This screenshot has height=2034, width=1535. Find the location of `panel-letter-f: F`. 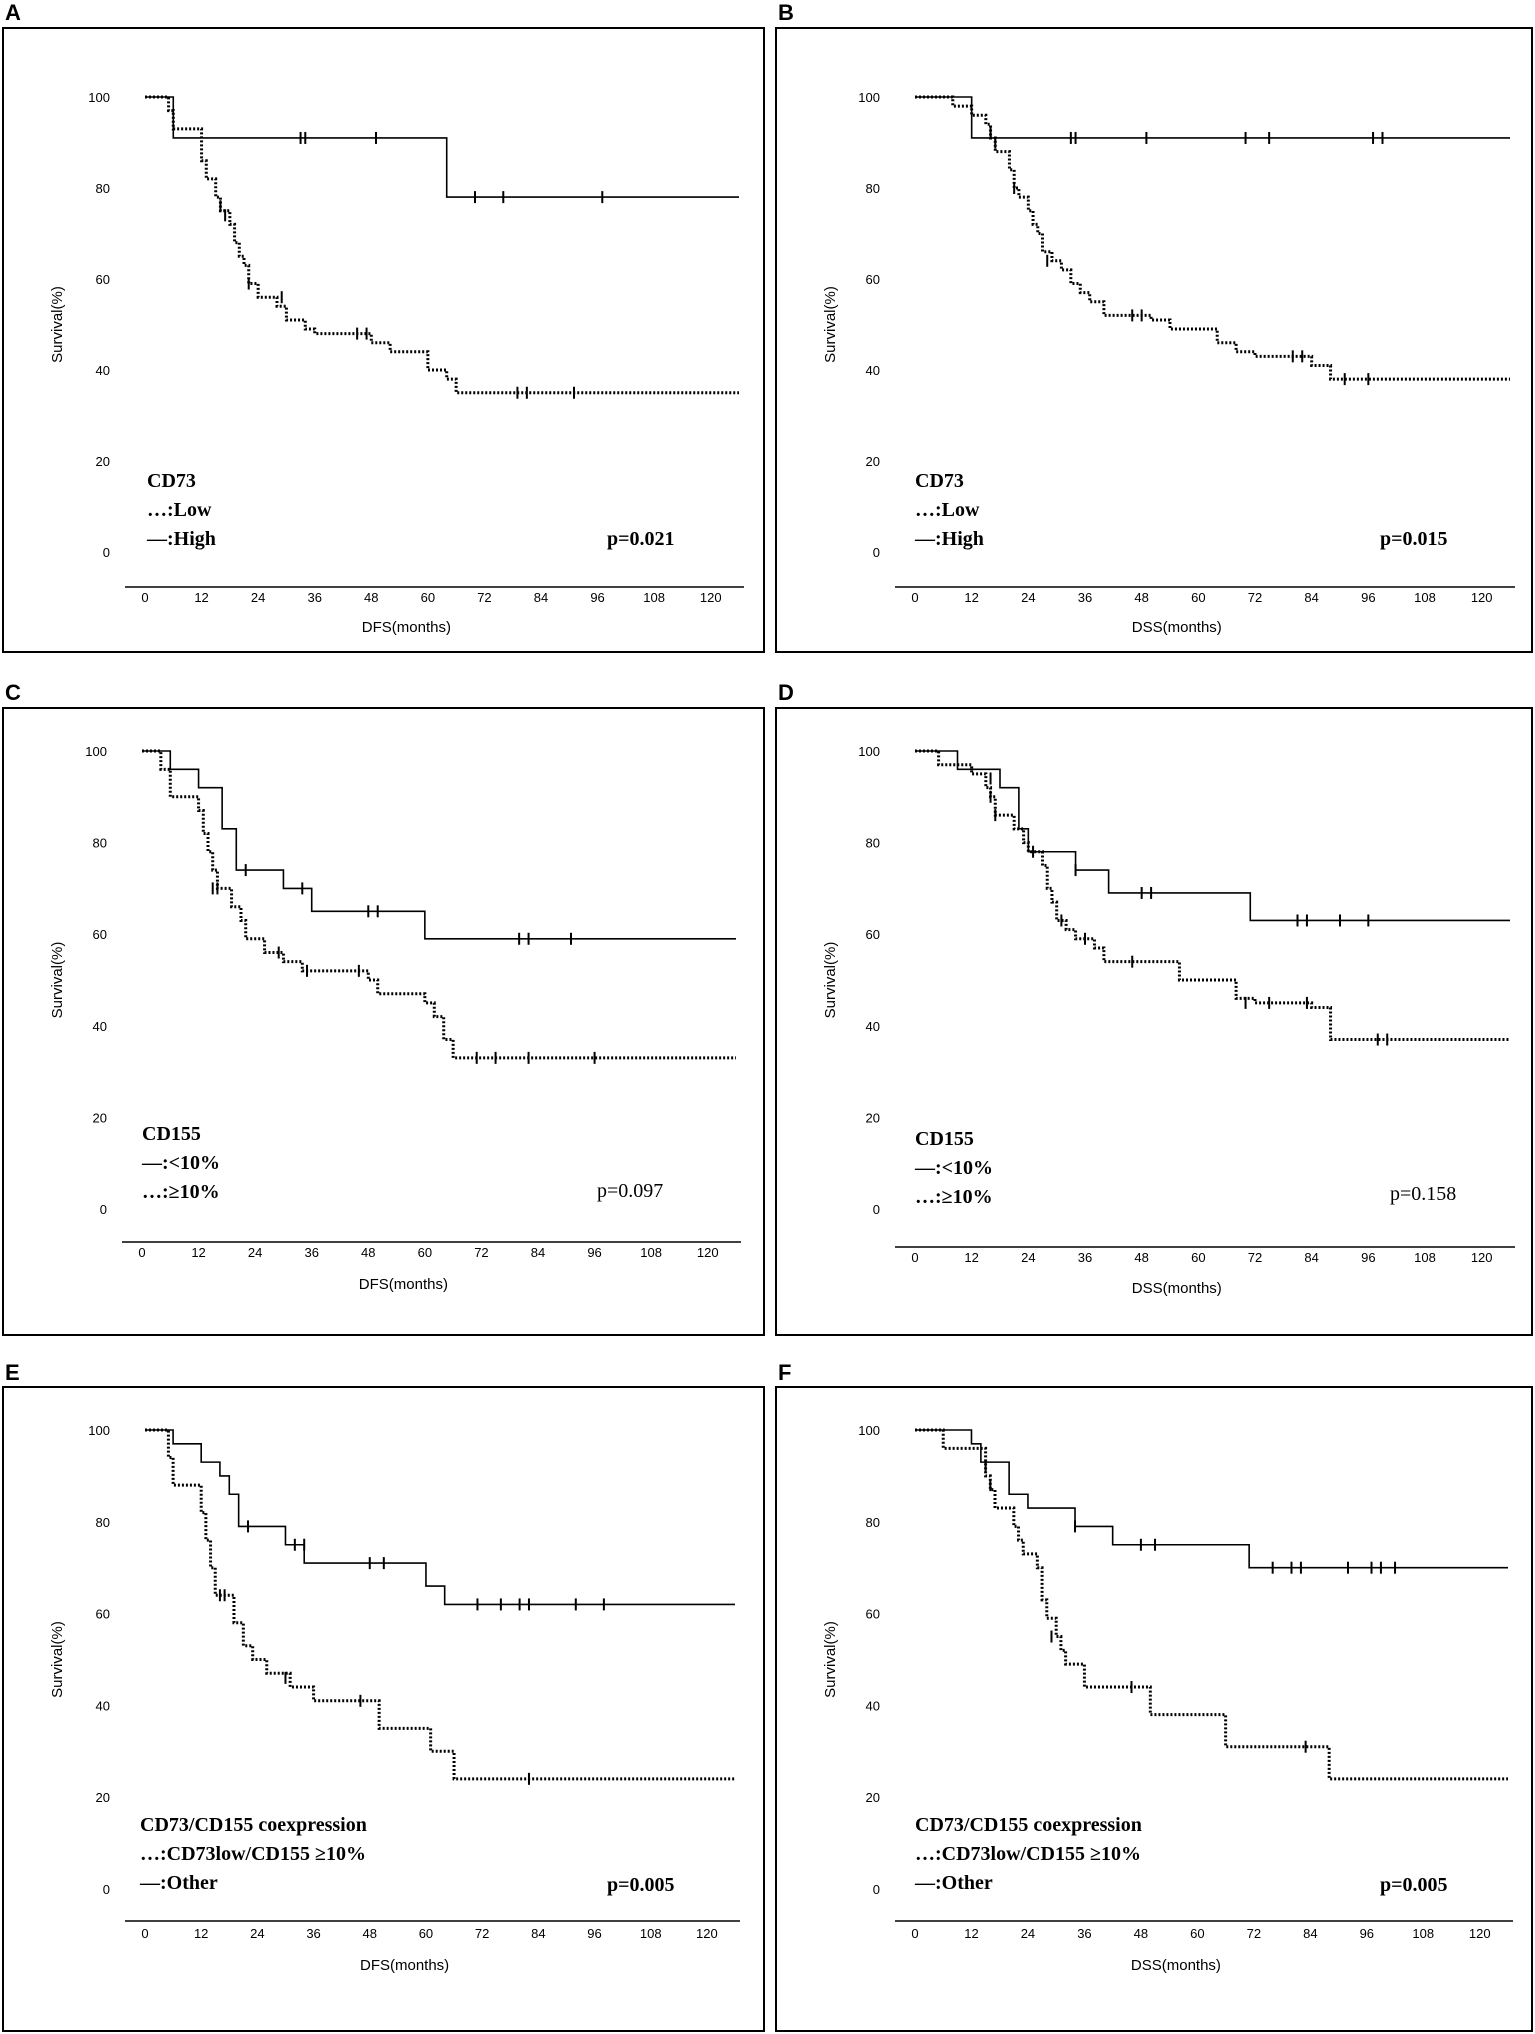

panel-letter-f: F is located at coordinates (785, 1372).